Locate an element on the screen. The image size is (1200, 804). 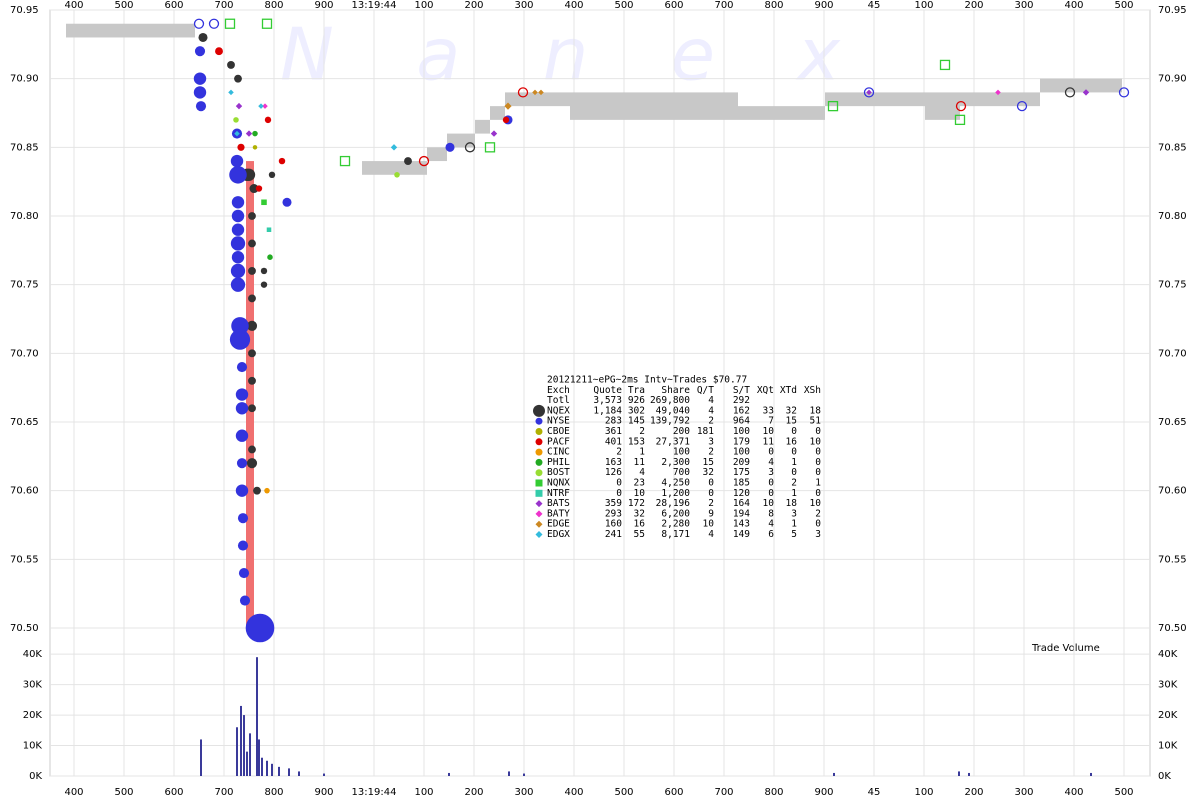
table-cell: 401 is located at coordinates (613, 441).